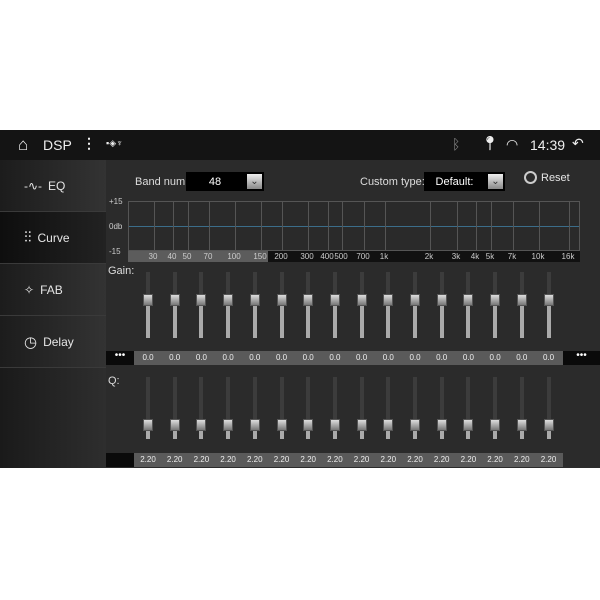 This screenshot has height=600, width=600. Describe the element at coordinates (555, 177) in the screenshot. I see `reset-label: Reset` at that location.